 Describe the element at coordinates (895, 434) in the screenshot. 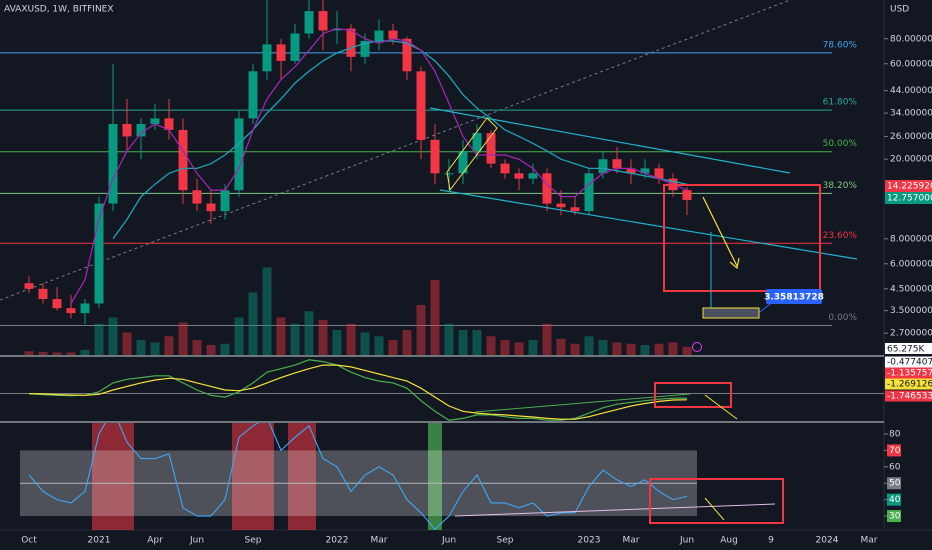

I see `rsi-tick-label: 80` at that location.